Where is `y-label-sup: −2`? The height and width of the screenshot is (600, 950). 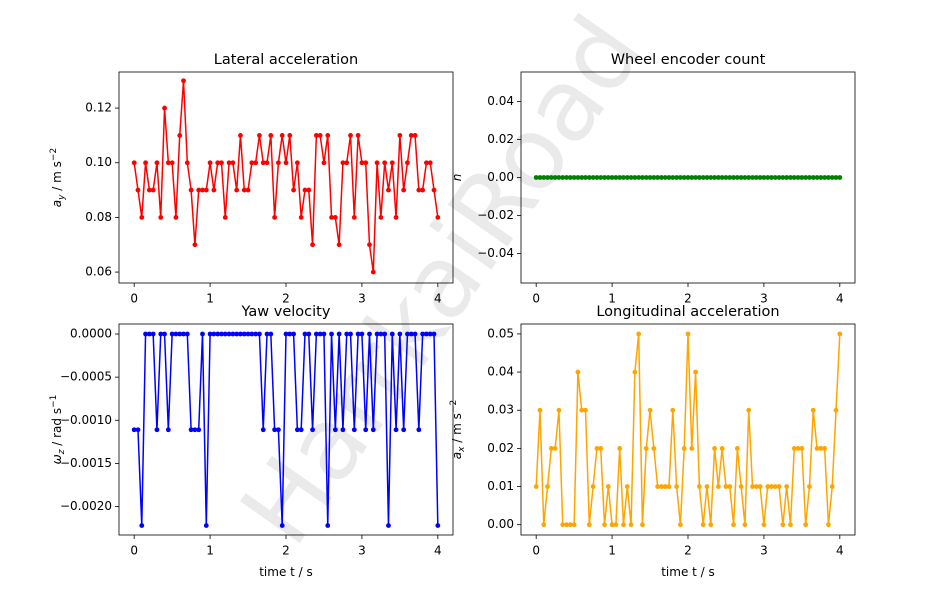 y-label-sup: −2 is located at coordinates (454, 406).